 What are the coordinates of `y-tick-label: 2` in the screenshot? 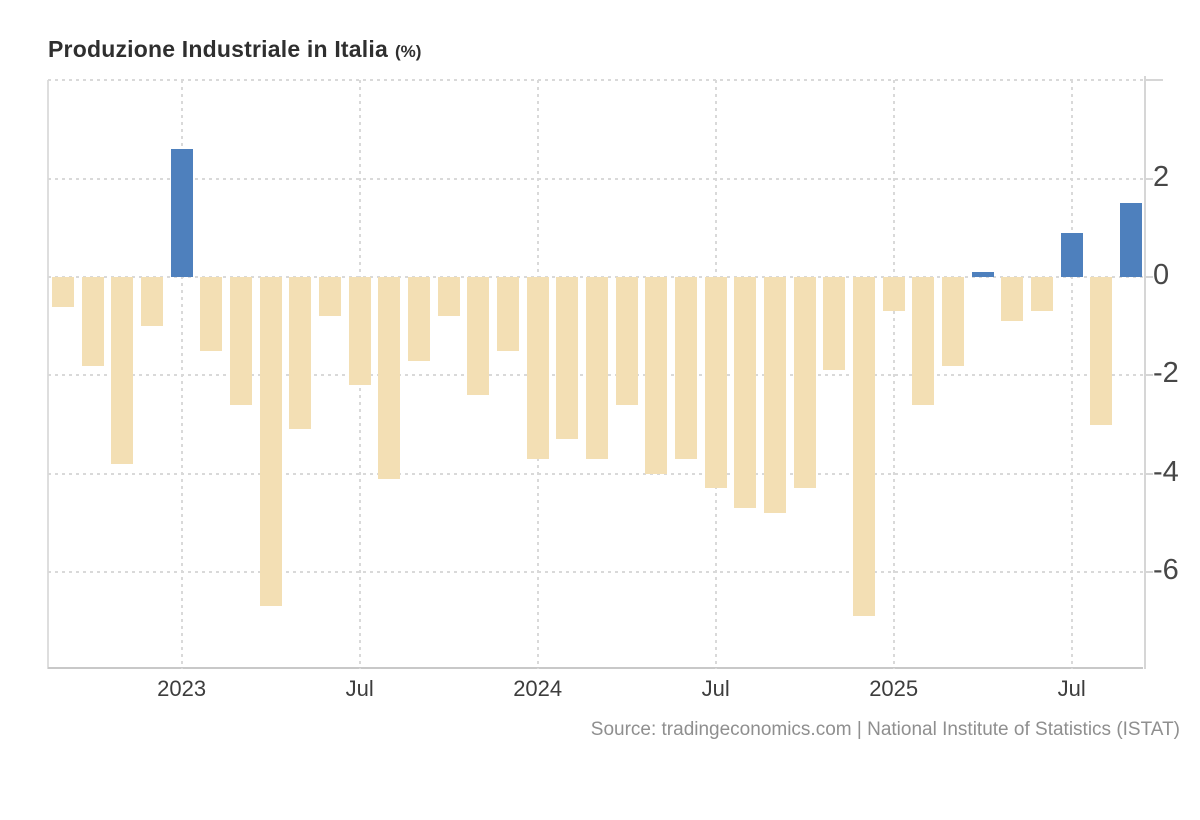 It's located at (1161, 176).